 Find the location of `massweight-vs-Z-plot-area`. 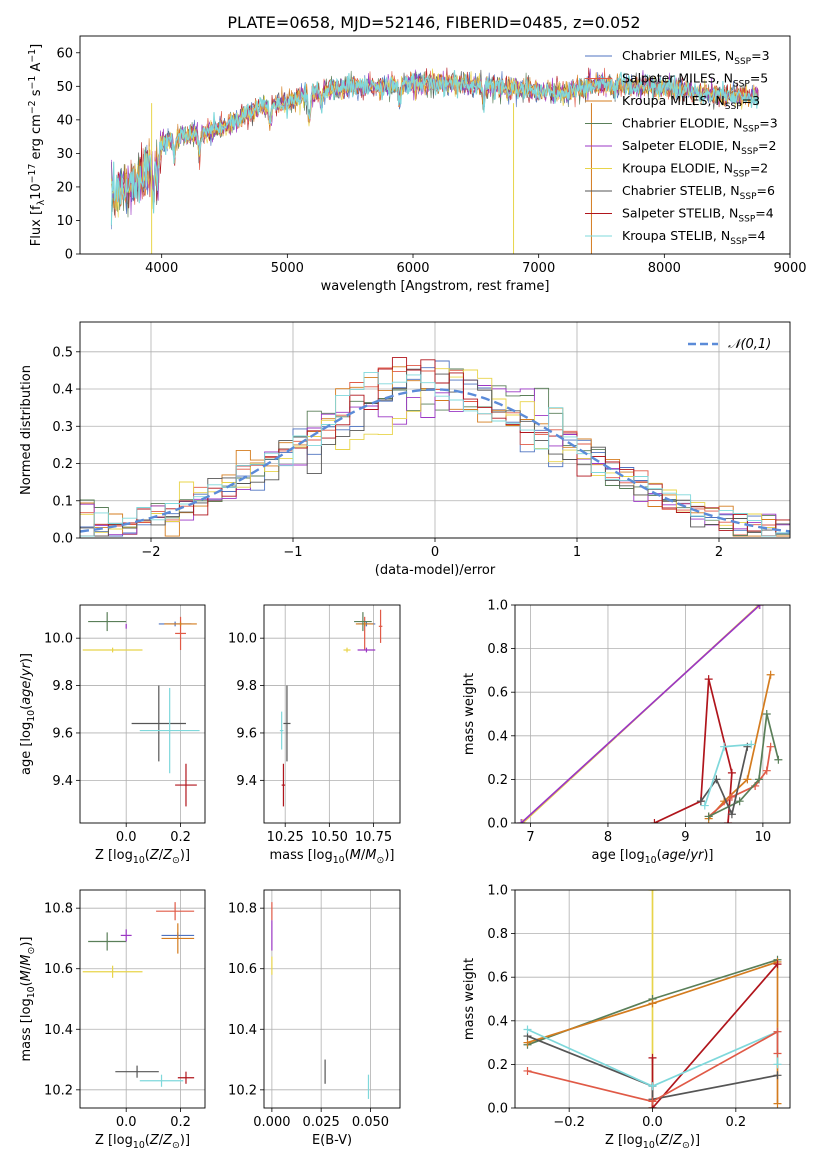

massweight-vs-Z-plot-area is located at coordinates (652, 999).